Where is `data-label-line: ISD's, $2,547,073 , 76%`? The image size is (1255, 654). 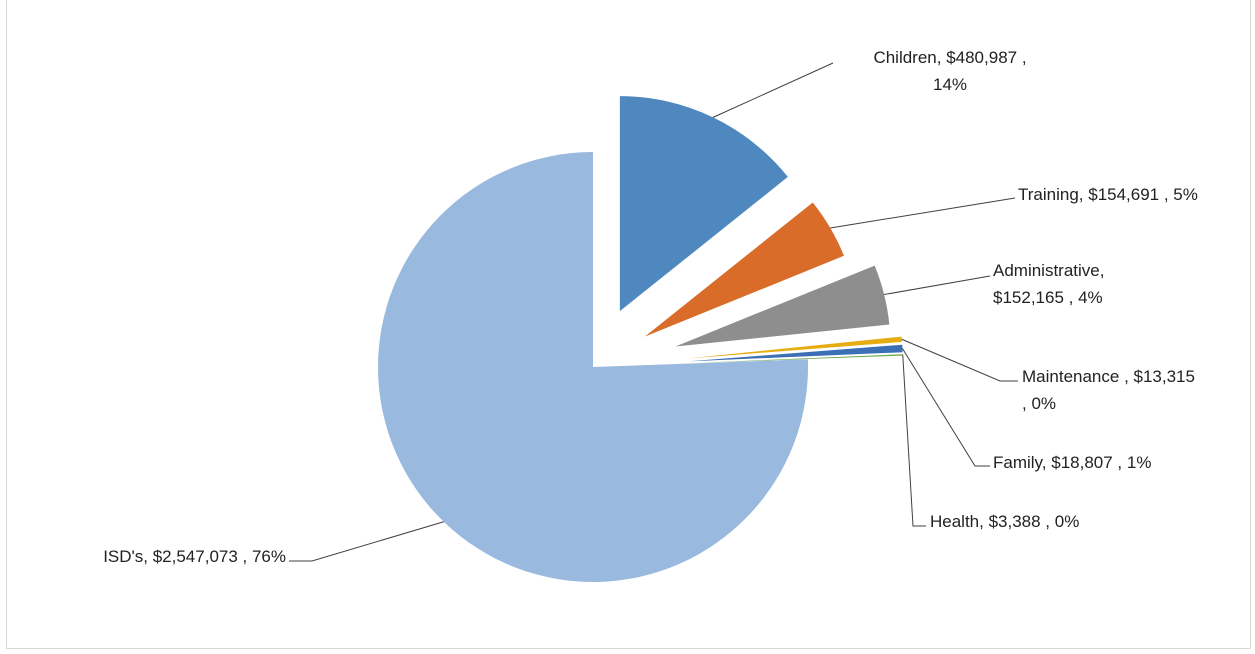 data-label-line: ISD's, $2,547,073 , 76% is located at coordinates (194, 556).